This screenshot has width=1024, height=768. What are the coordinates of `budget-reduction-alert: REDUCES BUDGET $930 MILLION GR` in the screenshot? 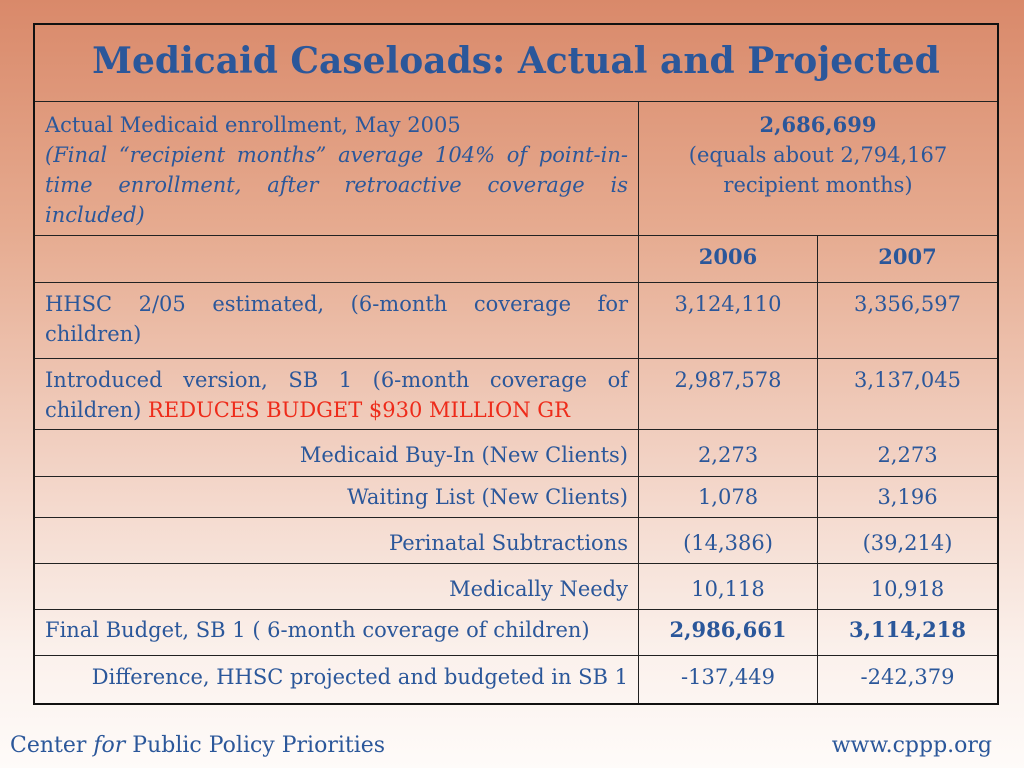 It's located at (359, 410).